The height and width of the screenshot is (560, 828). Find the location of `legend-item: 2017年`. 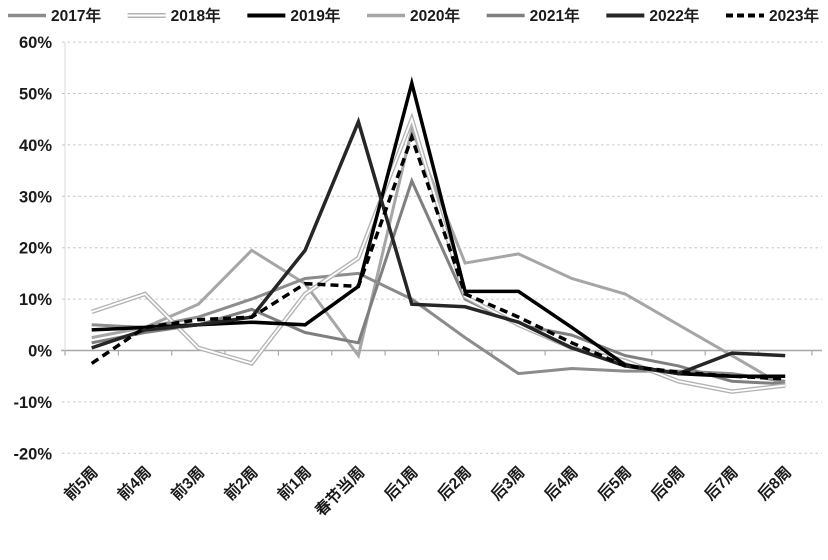

legend-item: 2017年 is located at coordinates (54, 15).